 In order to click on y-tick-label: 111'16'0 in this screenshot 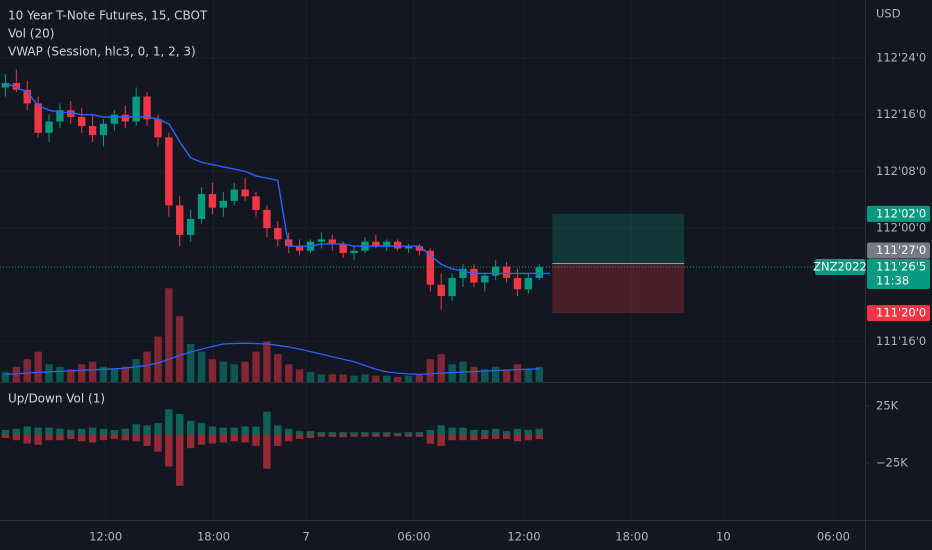, I will do `click(901, 341)`.